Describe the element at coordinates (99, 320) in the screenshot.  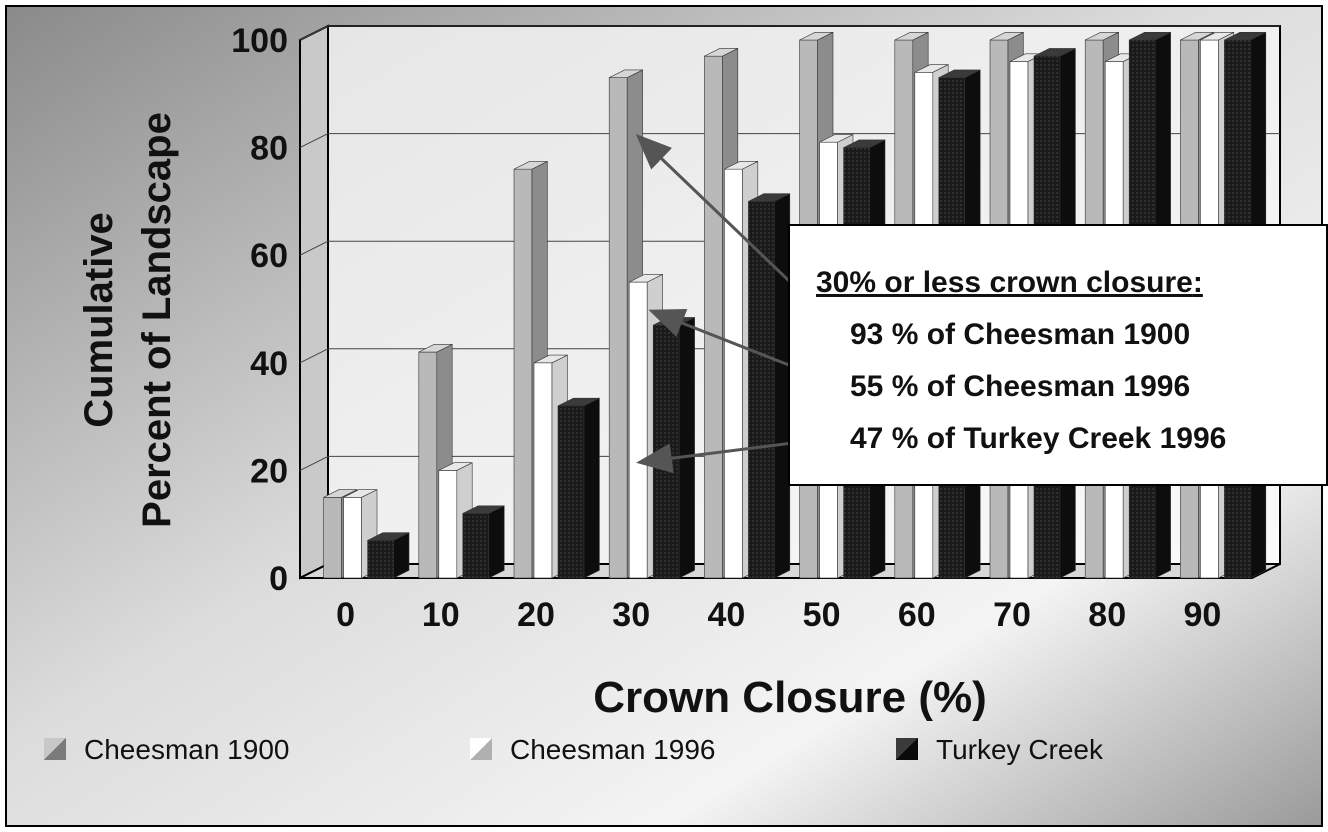
I see `y-axis-title-line: Cumulative` at that location.